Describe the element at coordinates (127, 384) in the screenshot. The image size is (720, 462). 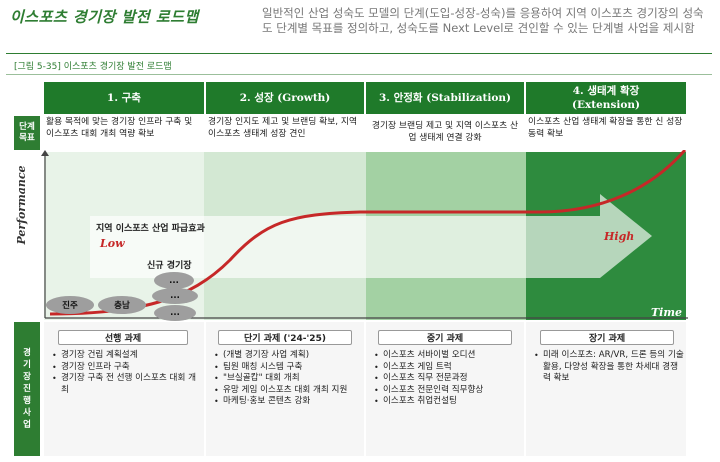
I see `task-item: 경기장 구축 전 선행 이스포츠 대회 개최` at that location.